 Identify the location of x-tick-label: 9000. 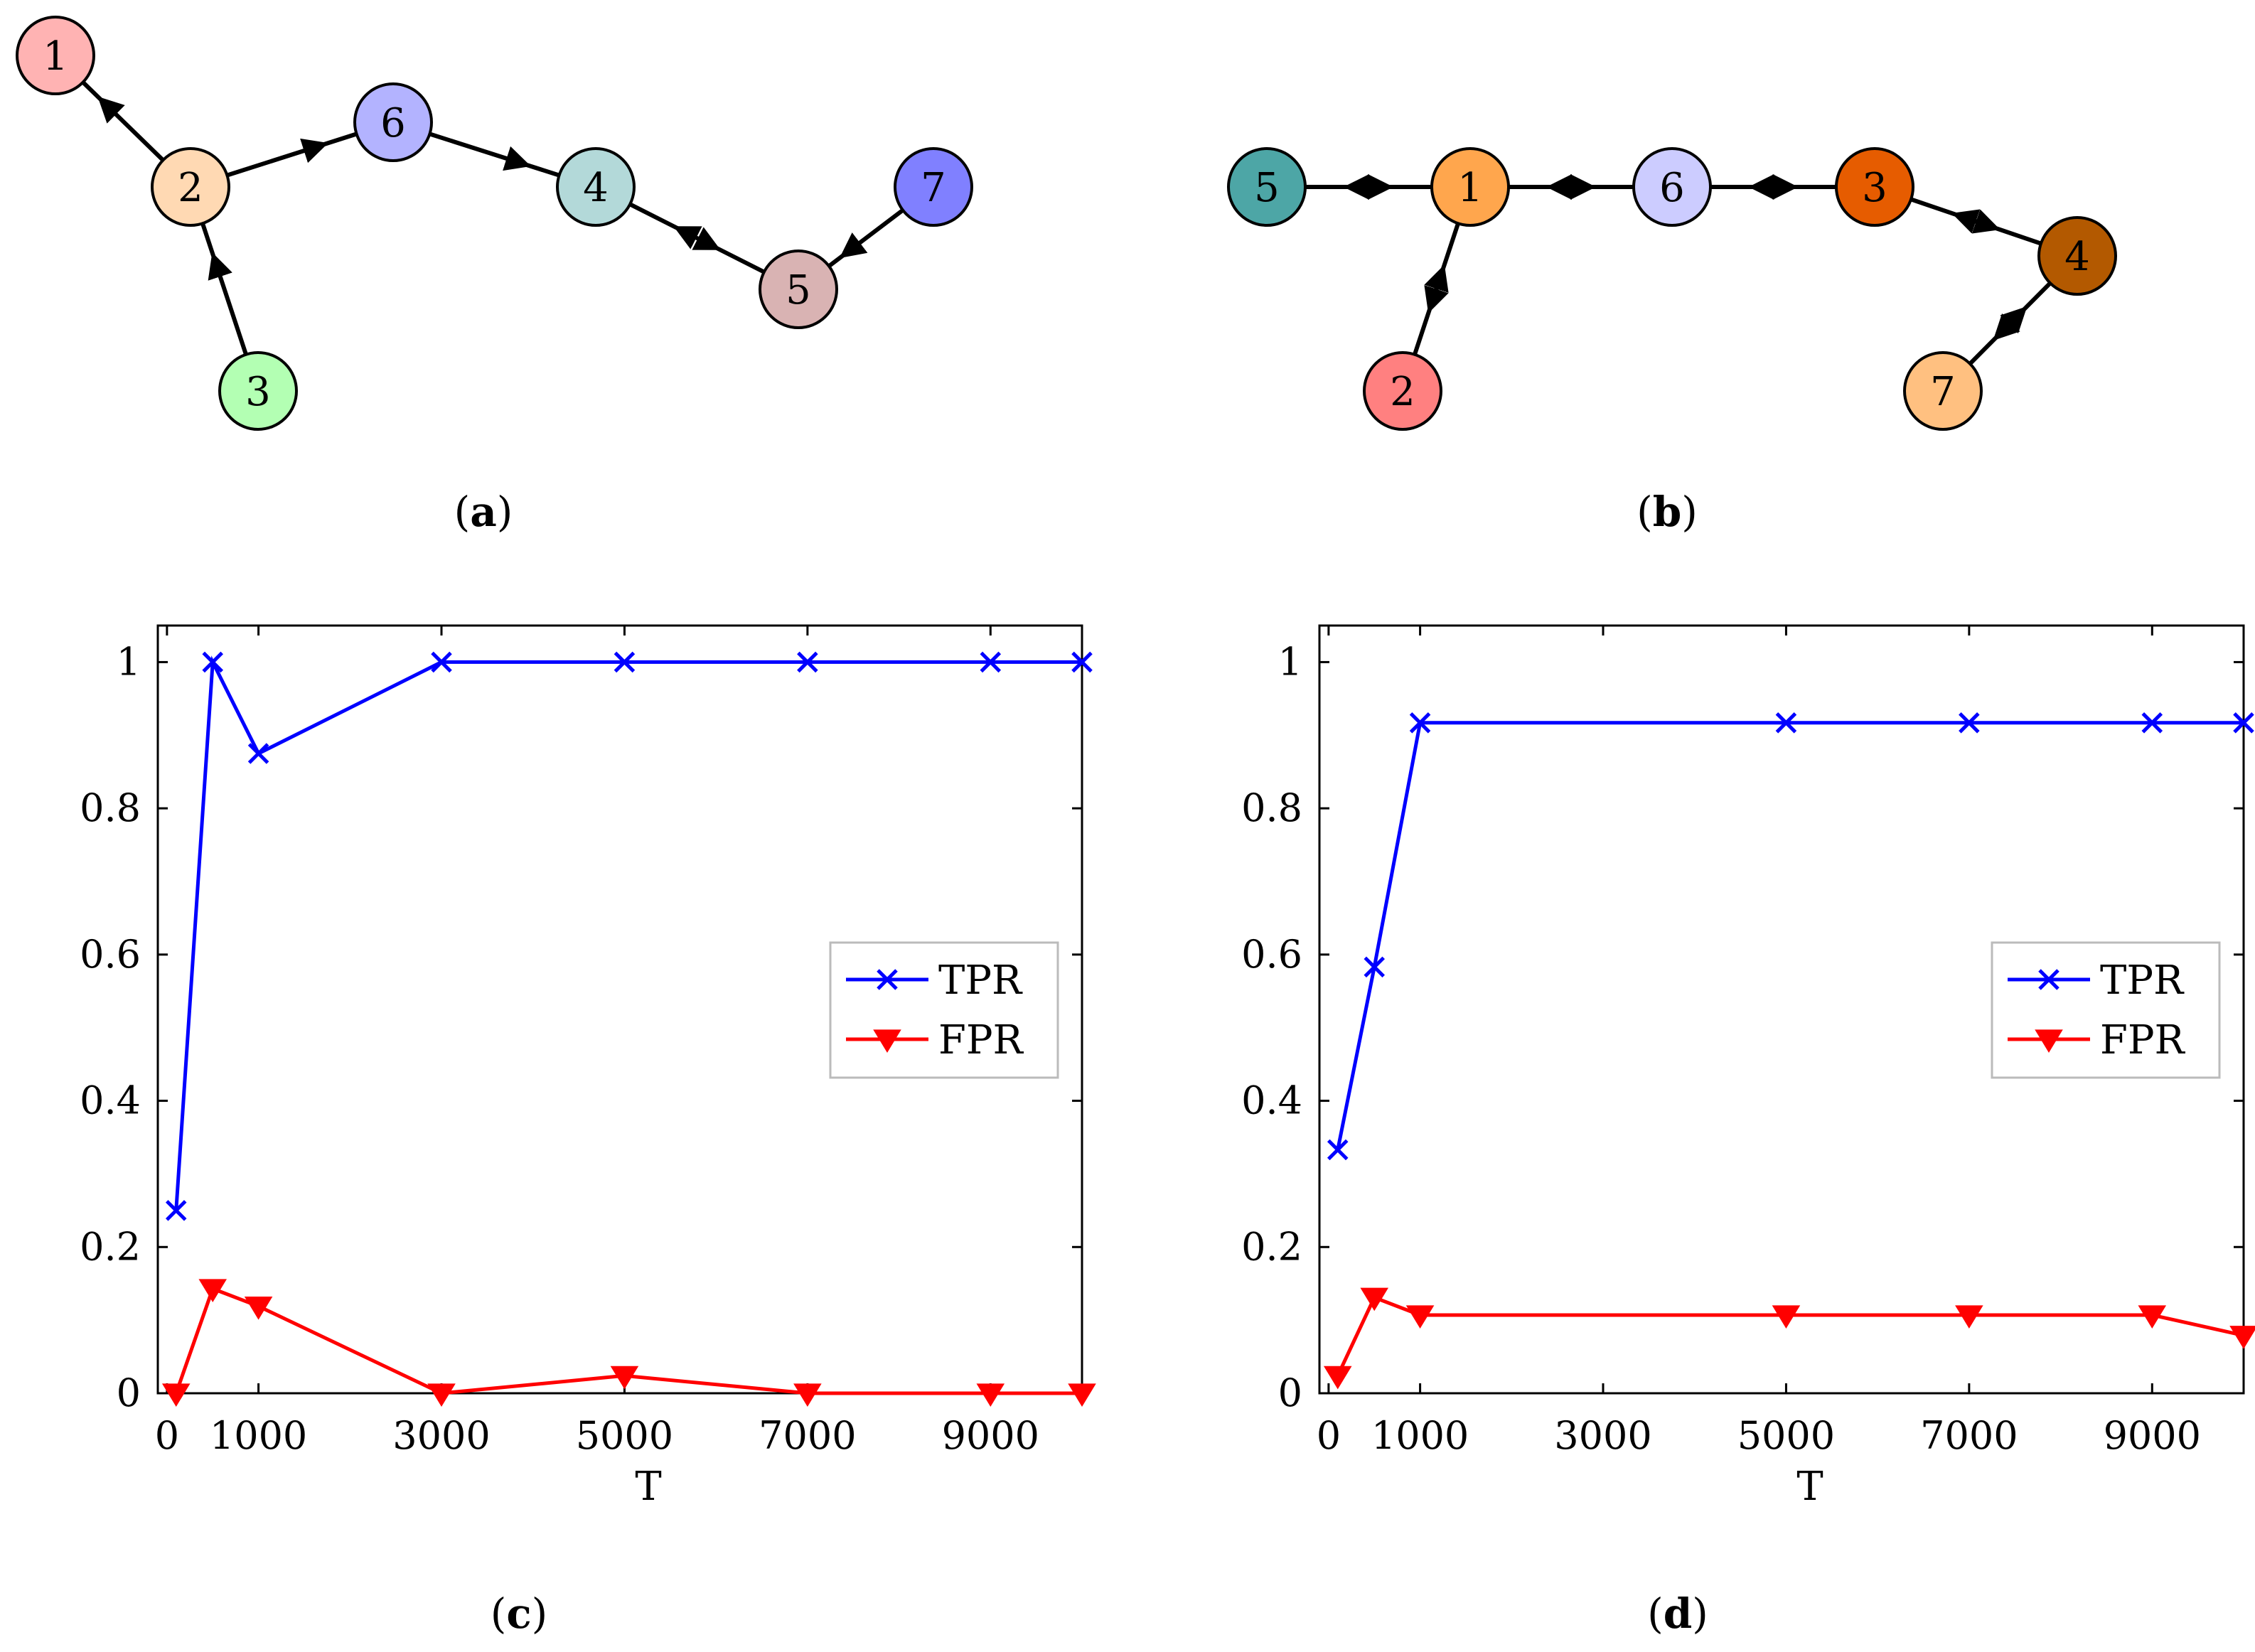
(2152, 1435).